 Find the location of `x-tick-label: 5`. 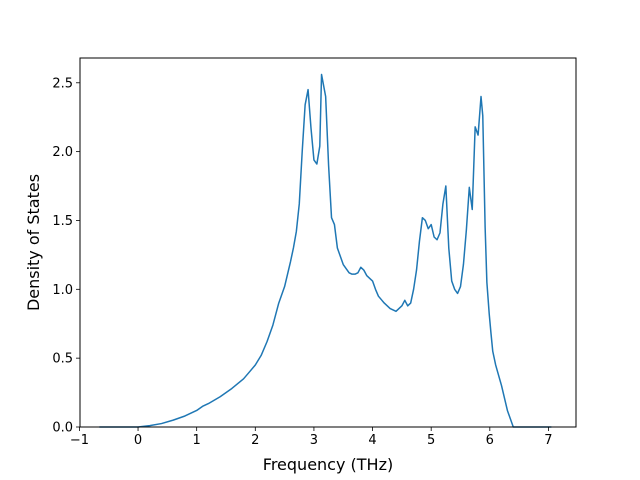

x-tick-label: 5 is located at coordinates (431, 440).